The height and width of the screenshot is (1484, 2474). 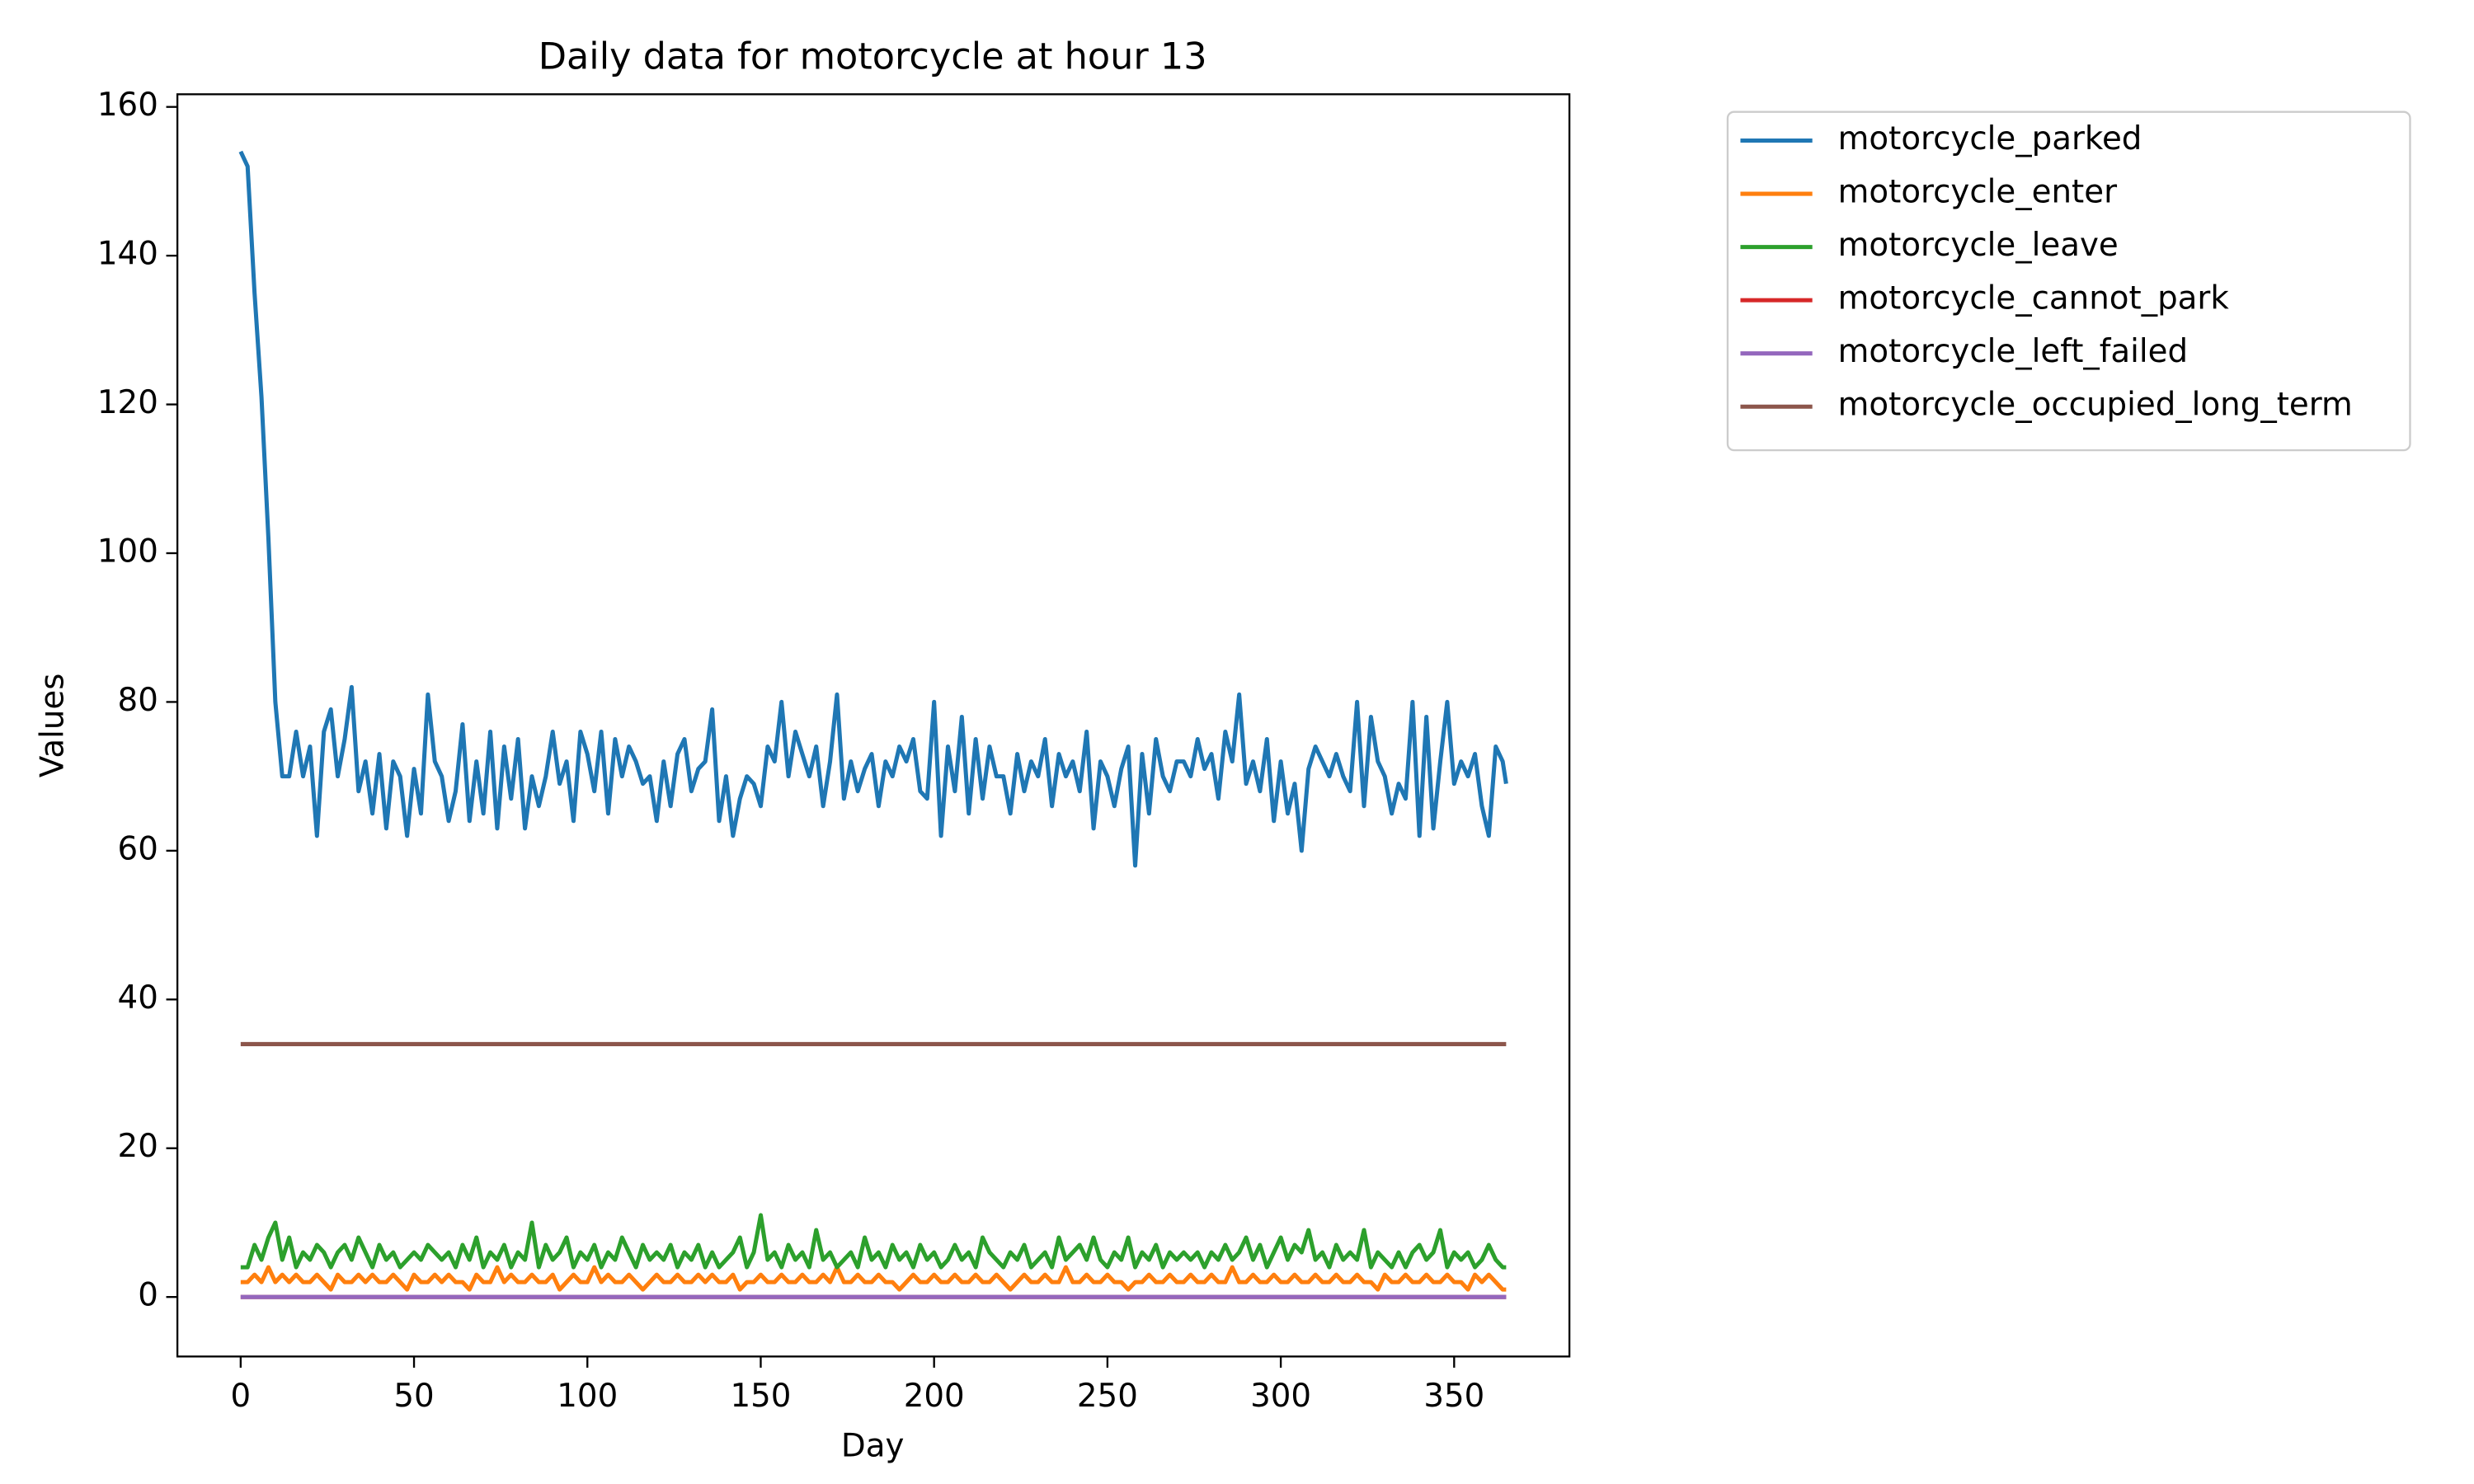 I want to click on y-tick-label: 80, so click(x=138, y=700).